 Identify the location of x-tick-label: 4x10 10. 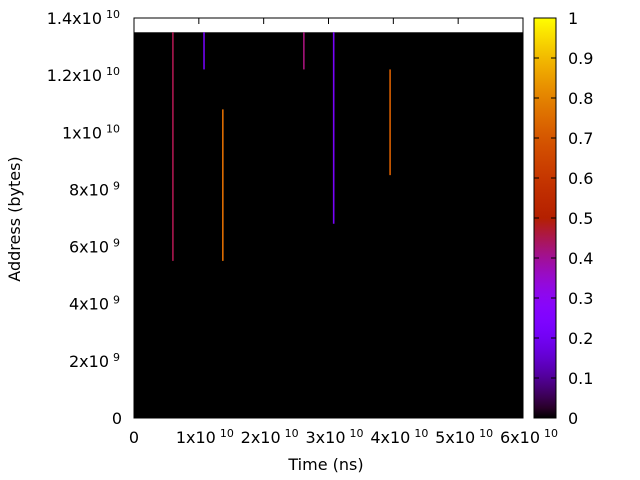
(399, 437).